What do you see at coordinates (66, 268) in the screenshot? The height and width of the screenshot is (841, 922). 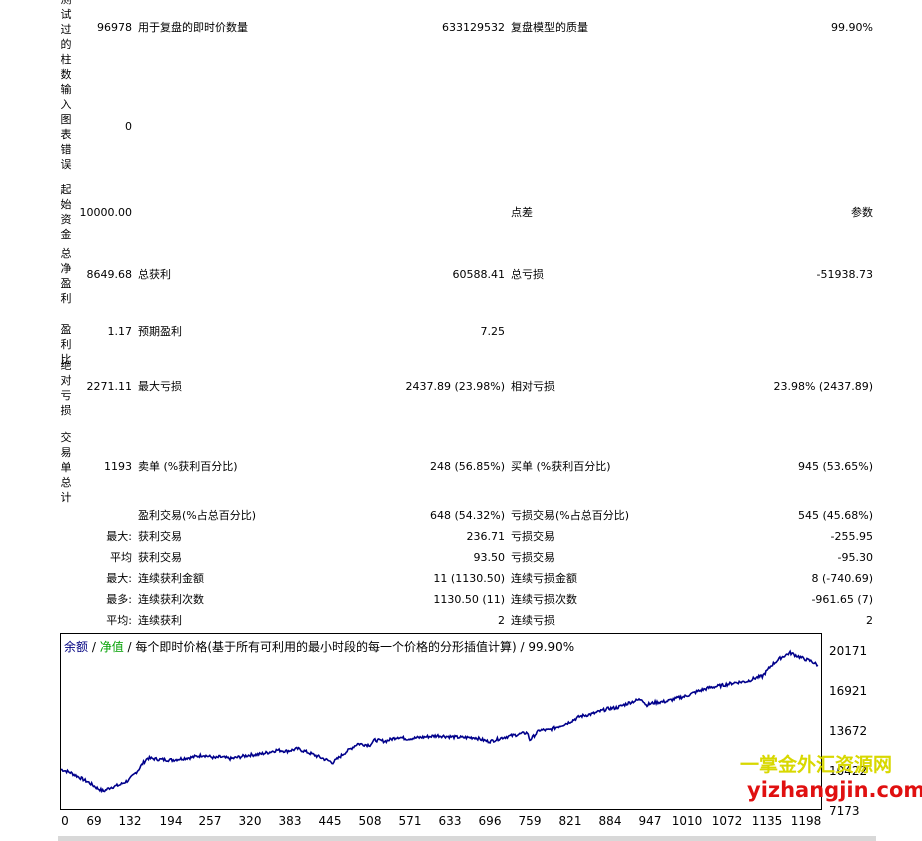 I see `vertical-label-char: 净` at bounding box center [66, 268].